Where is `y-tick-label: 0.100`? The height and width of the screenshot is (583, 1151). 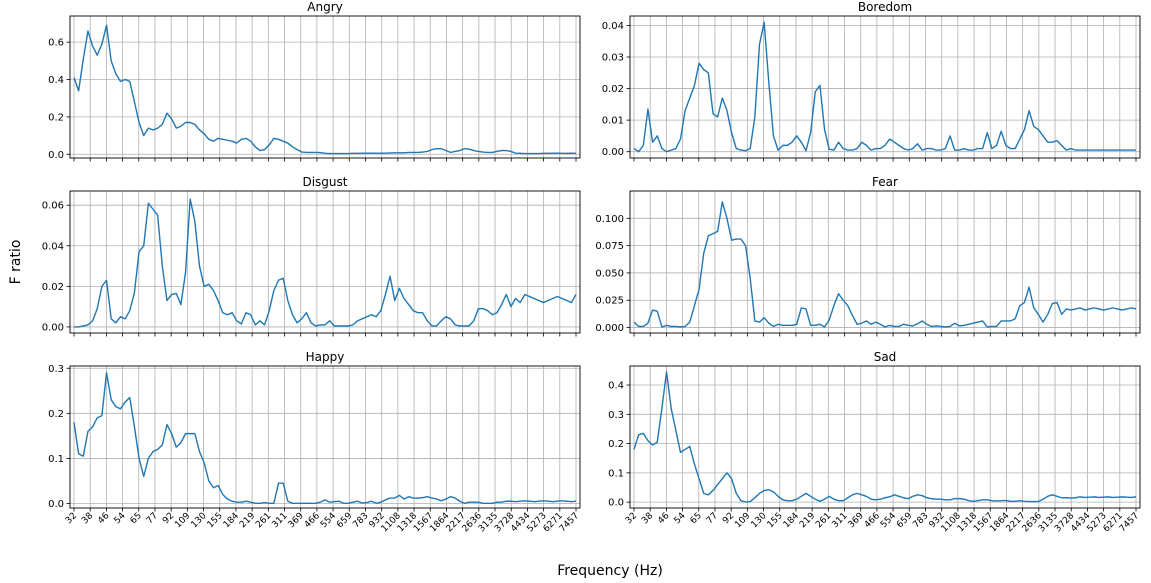
y-tick-label: 0.100 is located at coordinates (609, 219).